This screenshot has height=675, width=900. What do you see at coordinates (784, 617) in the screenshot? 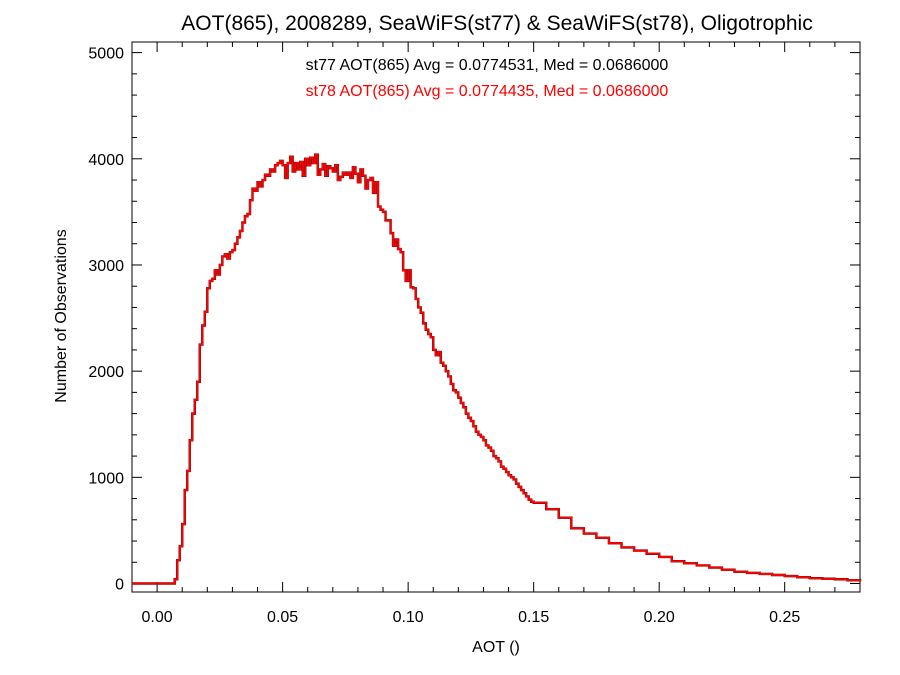
I see `x-tick-label: 0.25` at bounding box center [784, 617].